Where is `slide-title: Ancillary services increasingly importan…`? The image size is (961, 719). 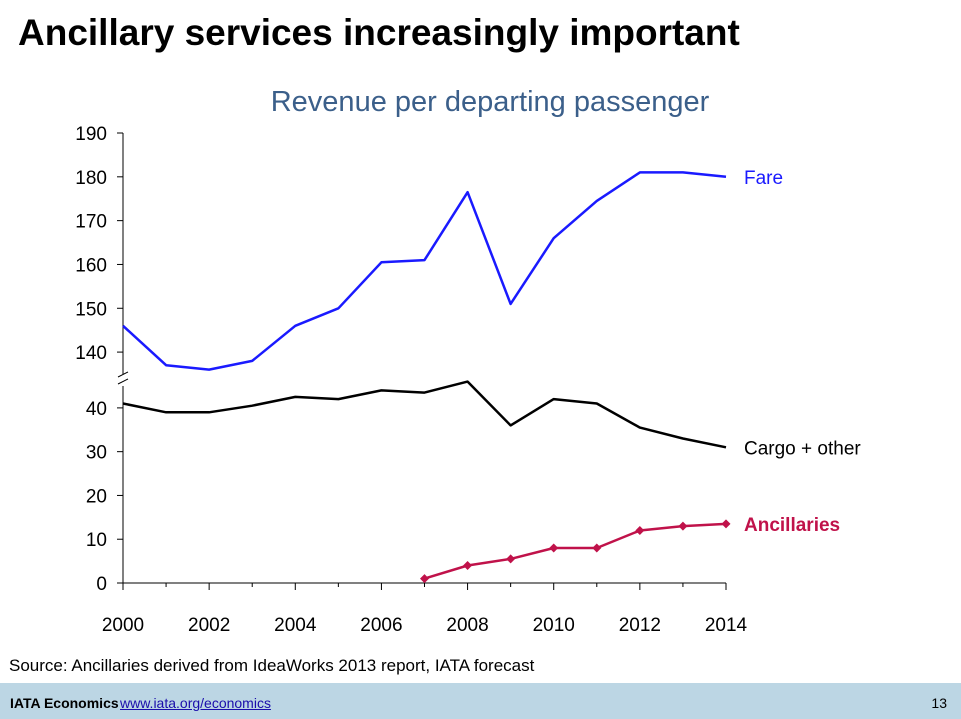 slide-title: Ancillary services increasingly importan… is located at coordinates (379, 32).